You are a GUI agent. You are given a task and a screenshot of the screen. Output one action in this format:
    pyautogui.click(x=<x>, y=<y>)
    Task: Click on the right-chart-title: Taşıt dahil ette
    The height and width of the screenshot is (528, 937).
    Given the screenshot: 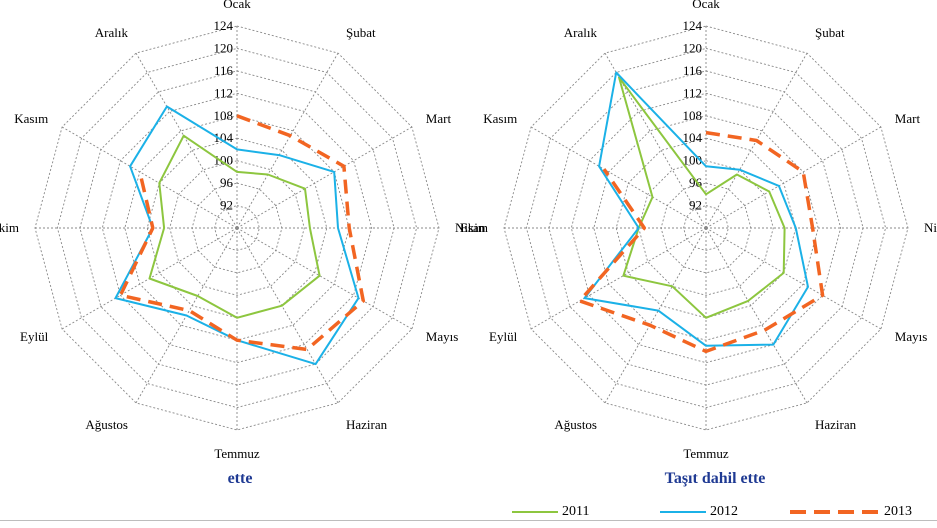 What is the action you would take?
    pyautogui.click(x=715, y=478)
    